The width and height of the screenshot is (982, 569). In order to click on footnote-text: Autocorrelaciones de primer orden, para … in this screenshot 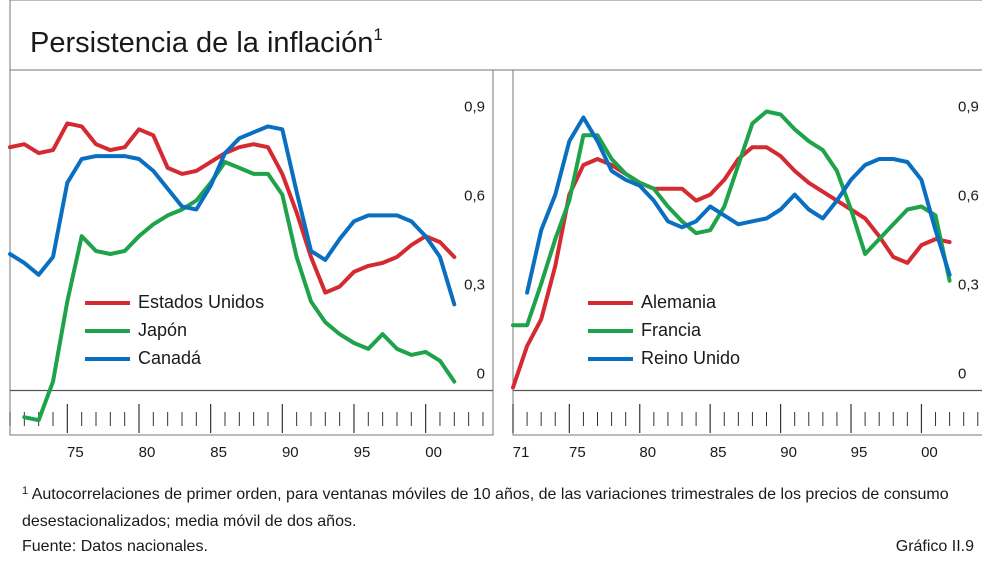, I will do `click(485, 508)`.